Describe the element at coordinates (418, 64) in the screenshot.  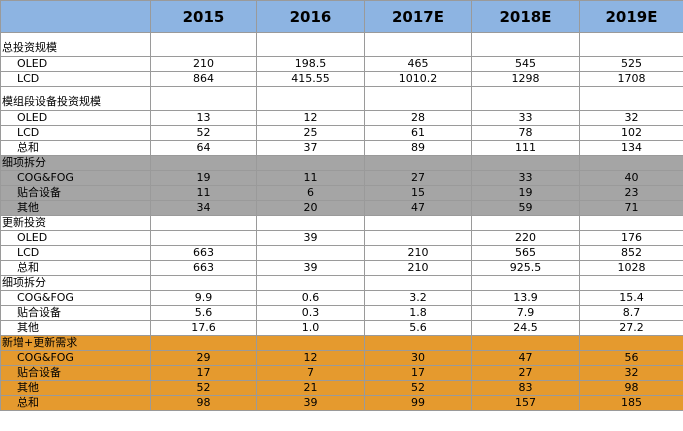
I see `cell-value: 465` at that location.